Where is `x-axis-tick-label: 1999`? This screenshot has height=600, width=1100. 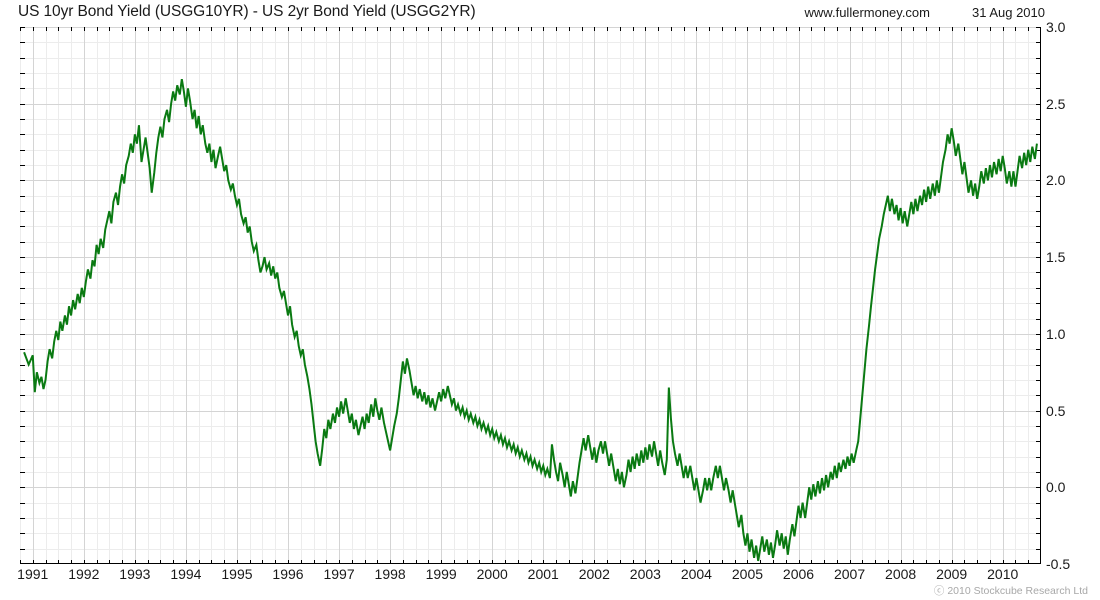
x-axis-tick-label: 1999 is located at coordinates (441, 574).